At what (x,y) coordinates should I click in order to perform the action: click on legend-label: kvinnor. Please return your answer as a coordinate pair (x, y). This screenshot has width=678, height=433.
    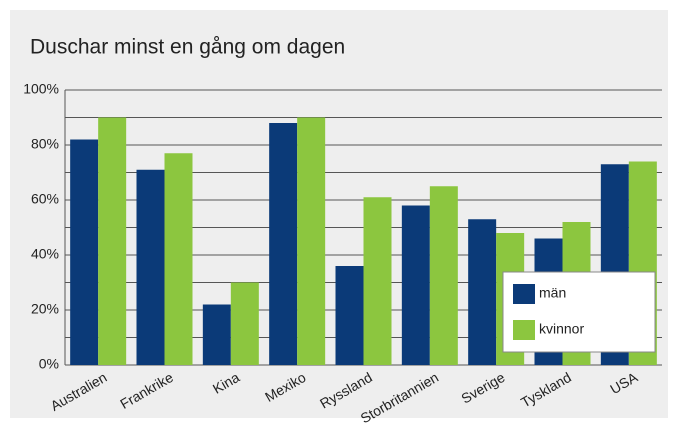
    Looking at the image, I should click on (561, 329).